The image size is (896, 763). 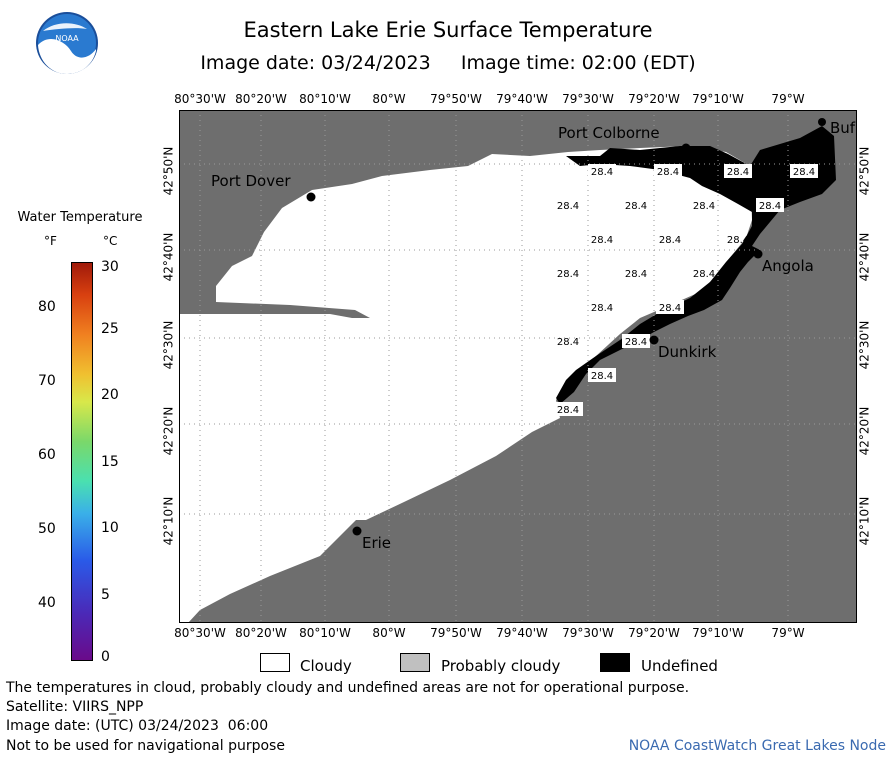 What do you see at coordinates (588, 99) in the screenshot?
I see `lon-label-top: 79°30'W` at bounding box center [588, 99].